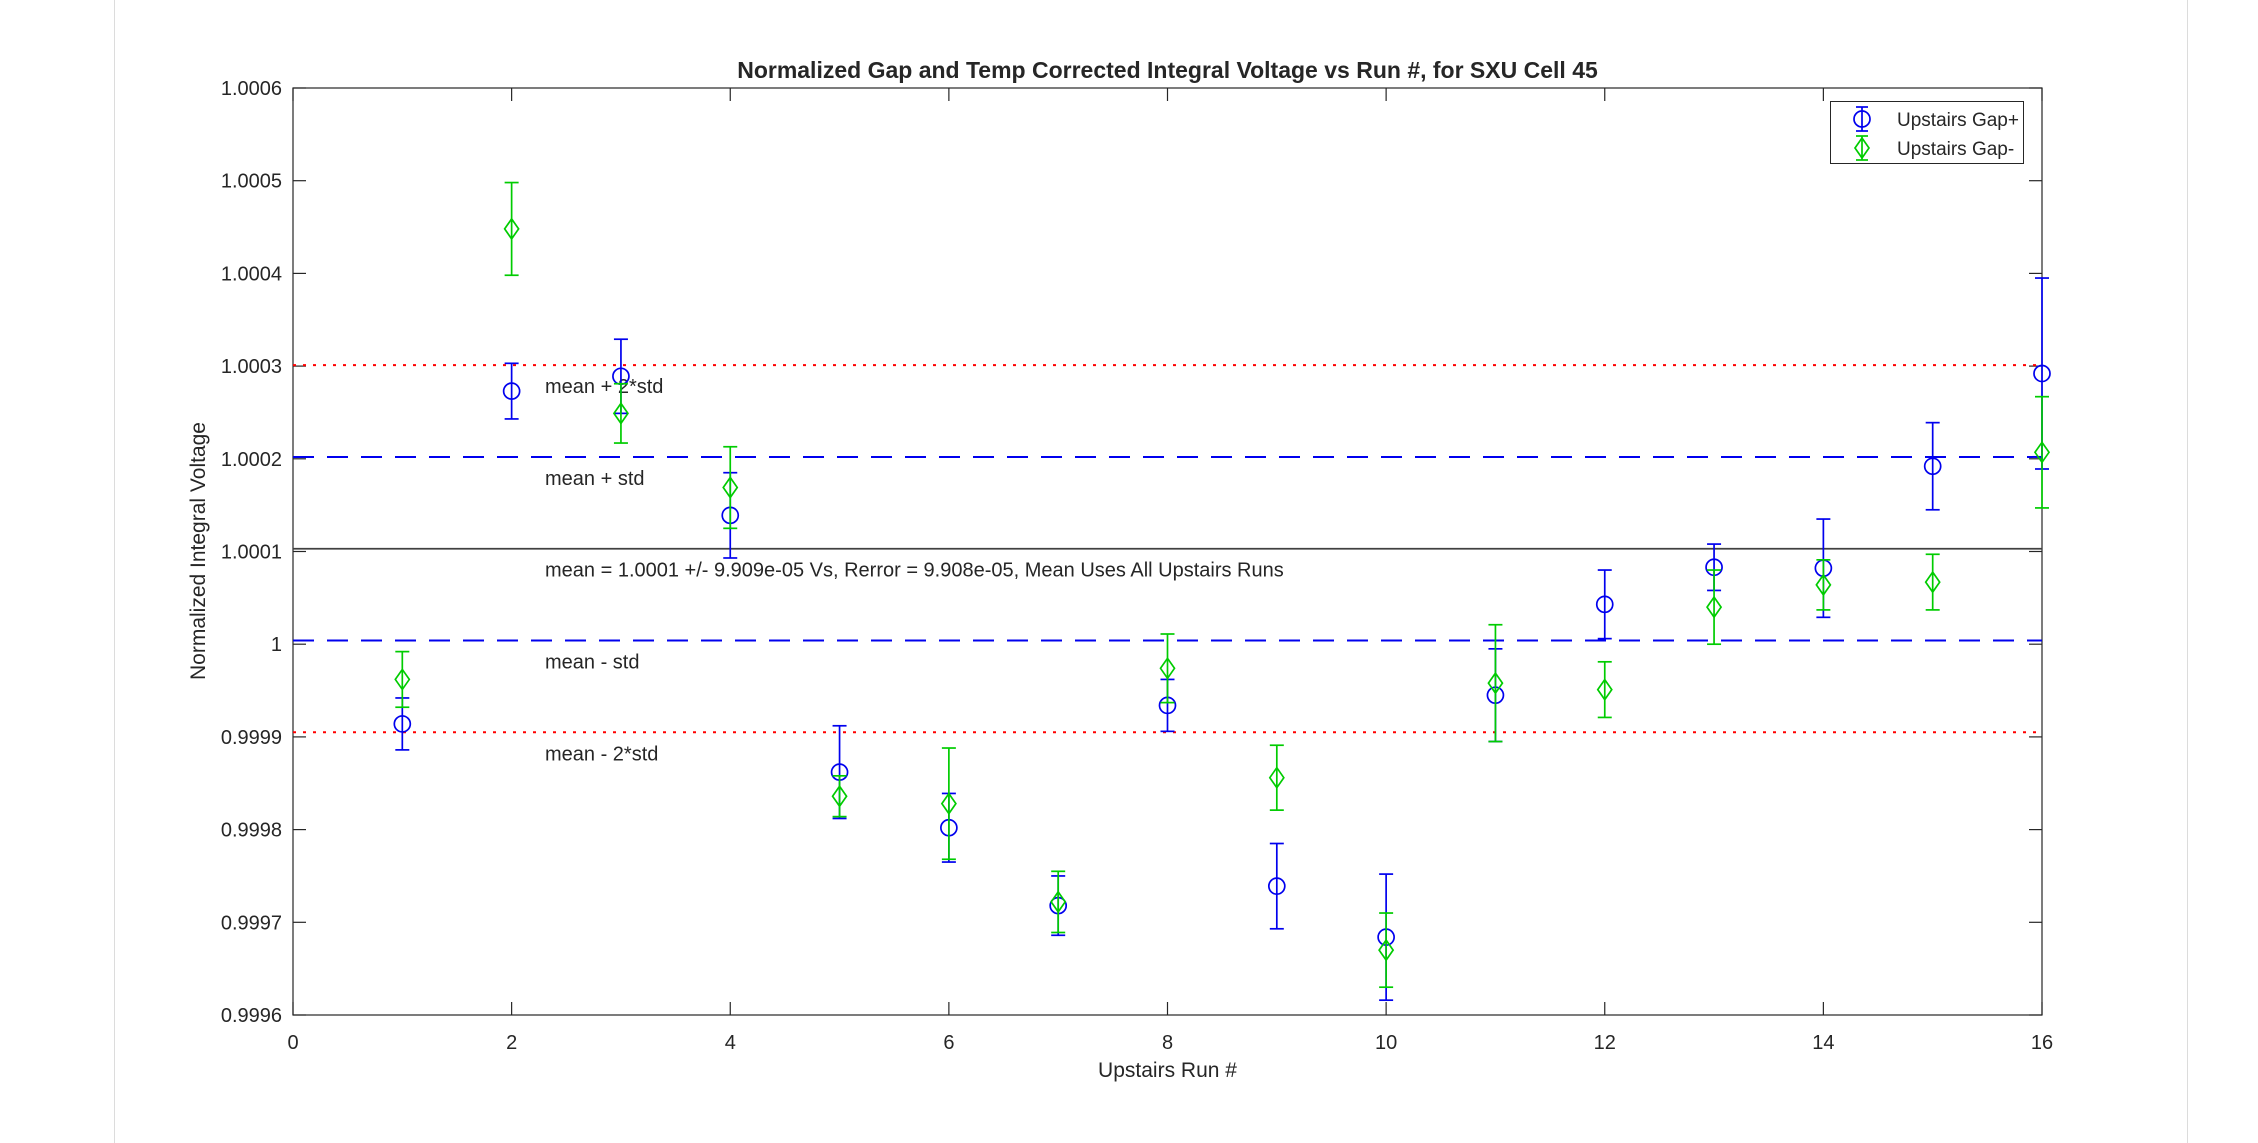  What do you see at coordinates (511, 1043) in the screenshot?
I see `x-tick-label: 2` at bounding box center [511, 1043].